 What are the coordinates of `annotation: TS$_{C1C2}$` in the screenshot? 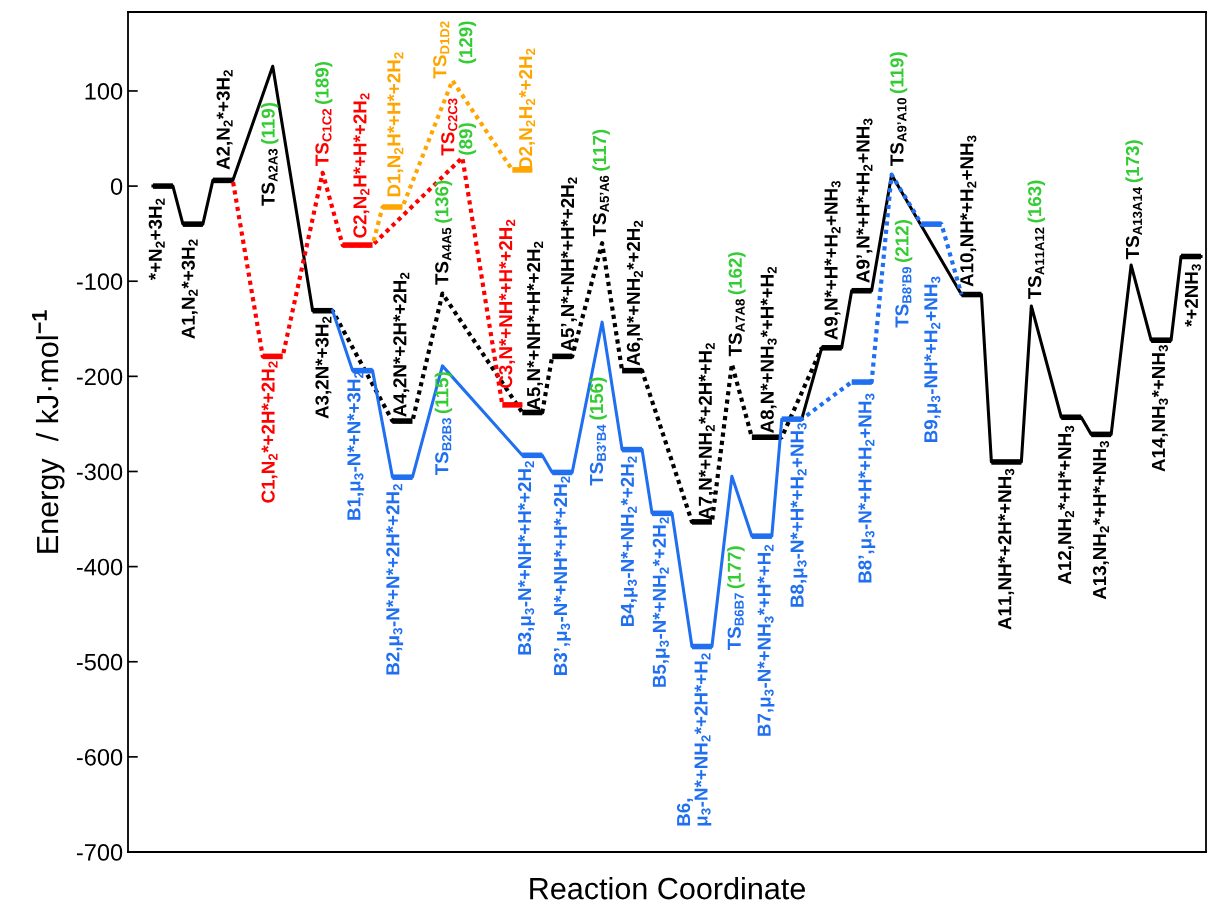 It's located at (323, 137).